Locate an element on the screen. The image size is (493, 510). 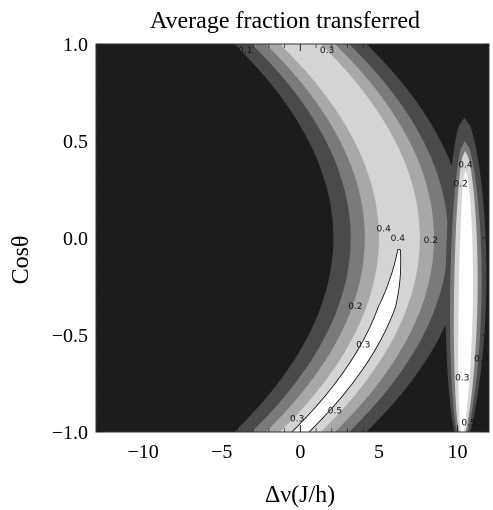
contour-label: 0.1 is located at coordinates (245, 51).